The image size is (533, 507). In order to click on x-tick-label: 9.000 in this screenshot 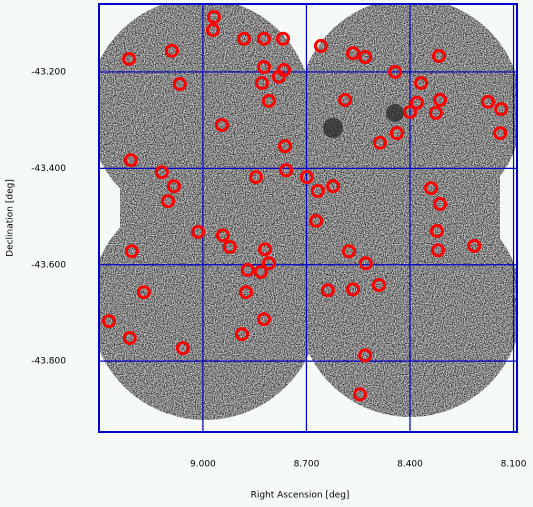, I will do `click(203, 465)`.